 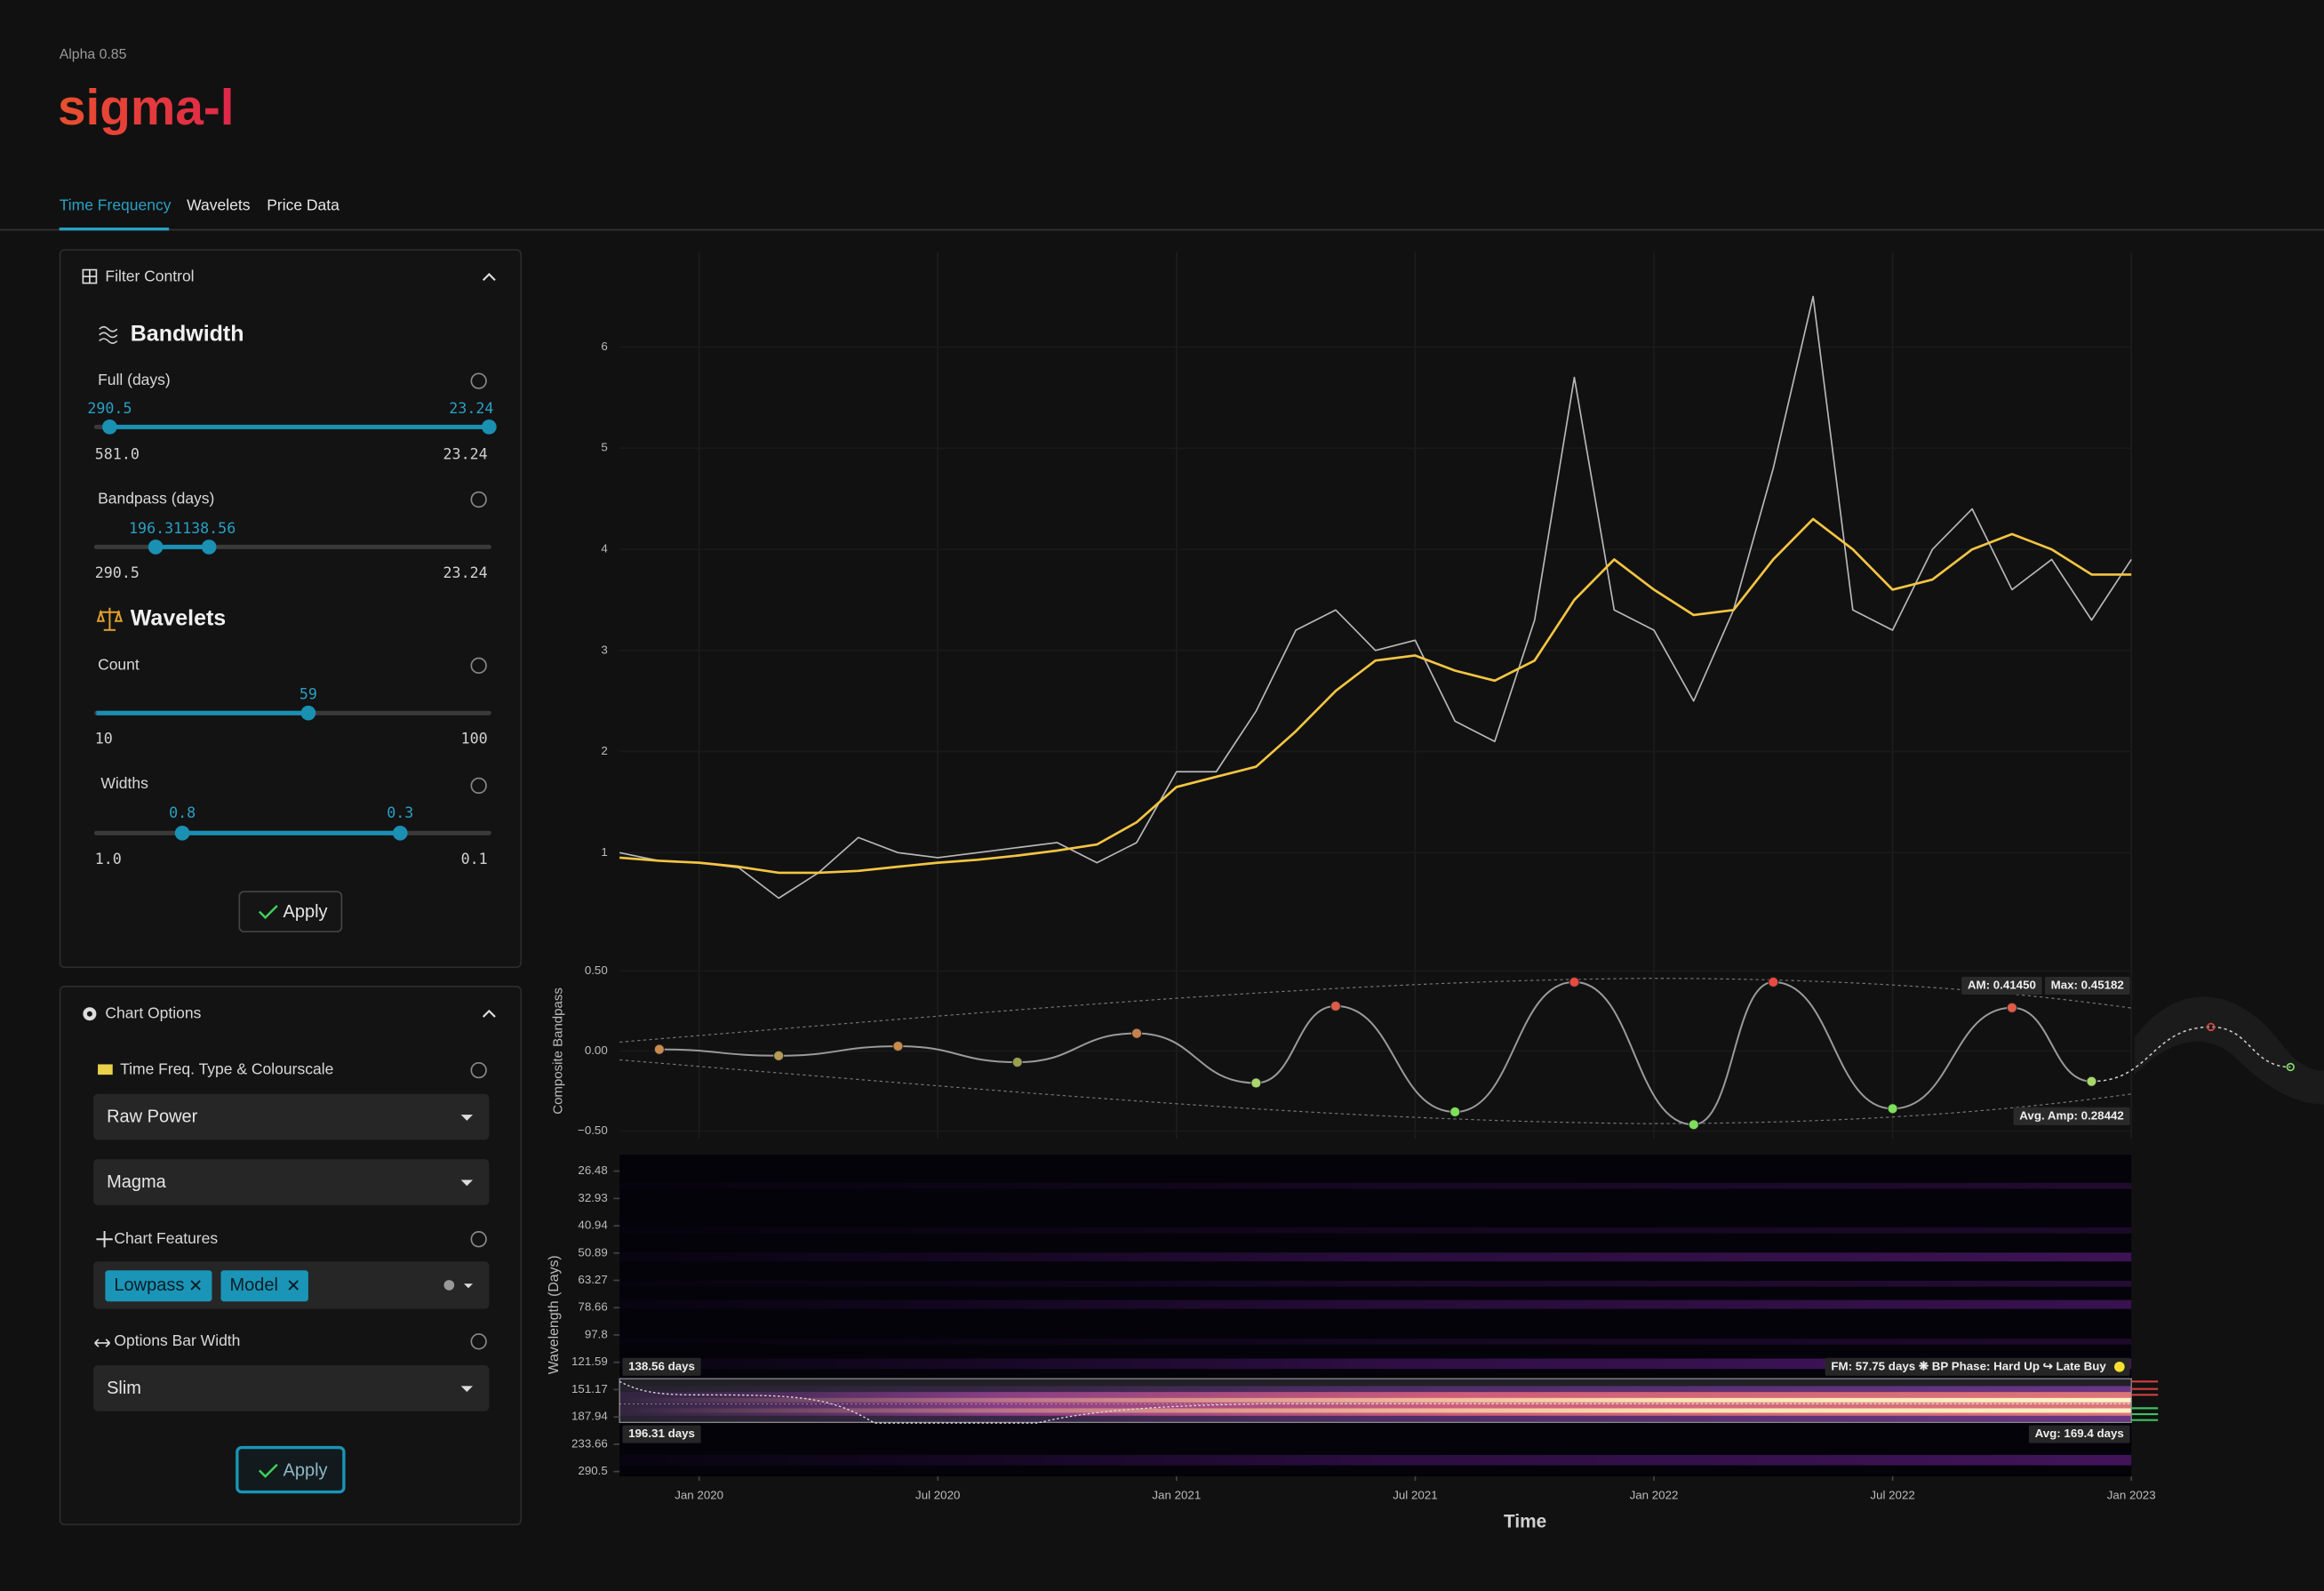 What do you see at coordinates (596, 970) in the screenshot?
I see `y-tick-label: 0.50` at bounding box center [596, 970].